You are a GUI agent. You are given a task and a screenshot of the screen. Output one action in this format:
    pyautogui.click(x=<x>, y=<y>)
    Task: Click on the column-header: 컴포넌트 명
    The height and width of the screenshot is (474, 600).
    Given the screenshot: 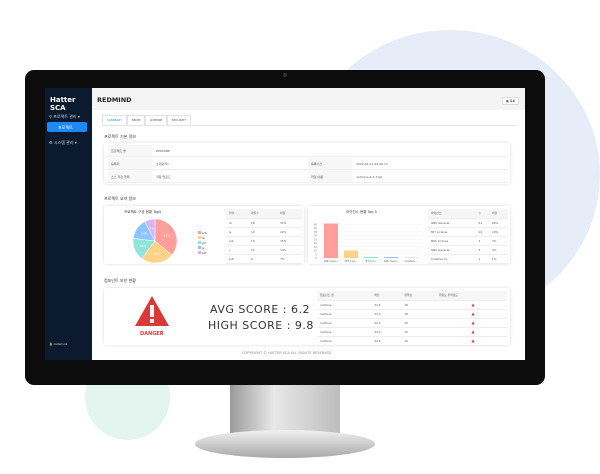 What is the action you would take?
    pyautogui.click(x=344, y=296)
    